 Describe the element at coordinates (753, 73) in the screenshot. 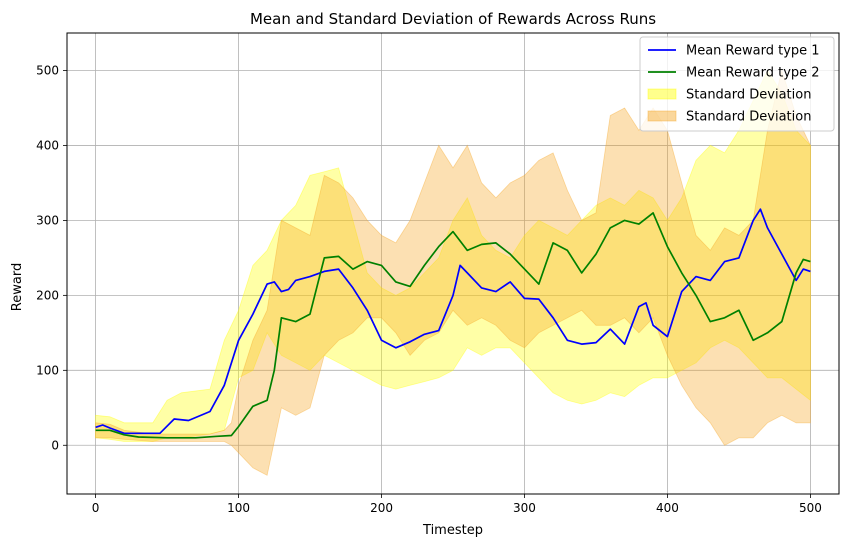

I see `legend-label: Mean Reward type 2` at that location.